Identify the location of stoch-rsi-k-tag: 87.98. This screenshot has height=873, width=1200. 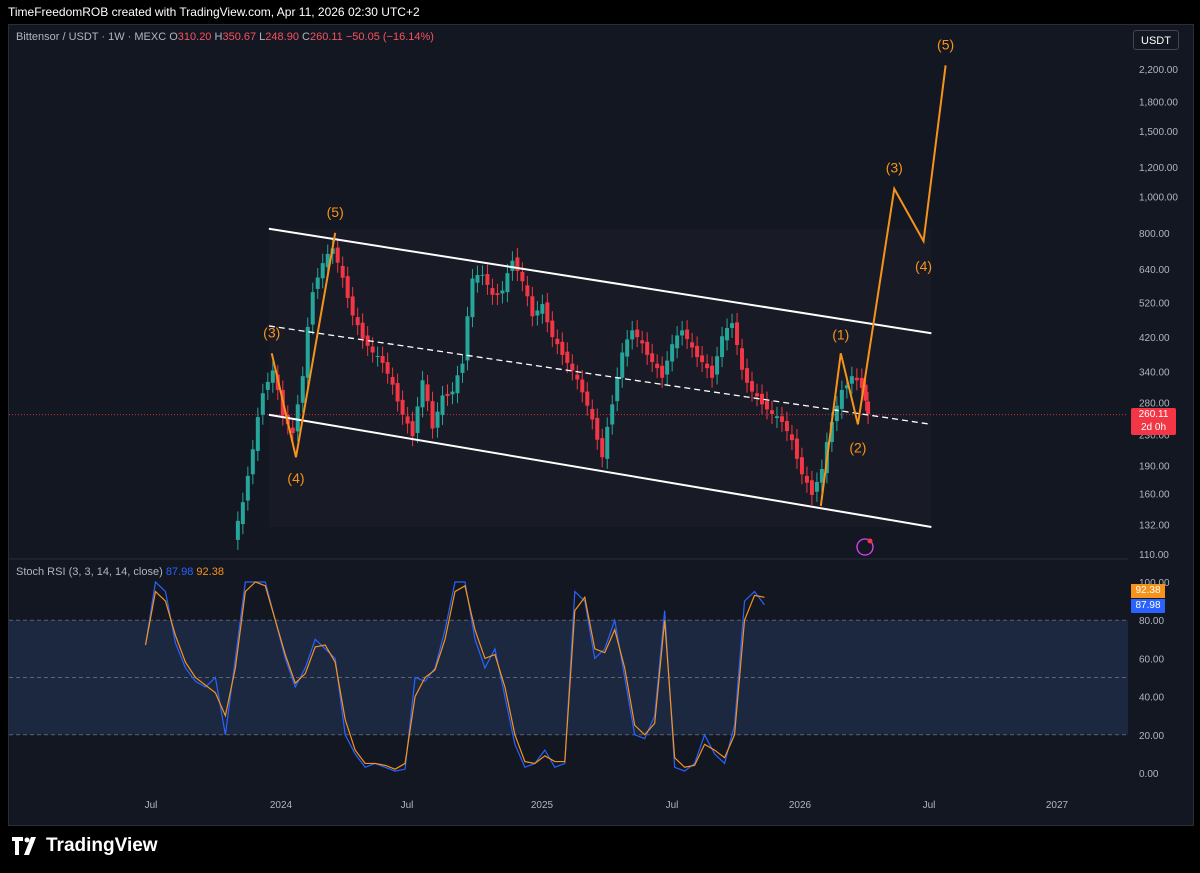
(1148, 606).